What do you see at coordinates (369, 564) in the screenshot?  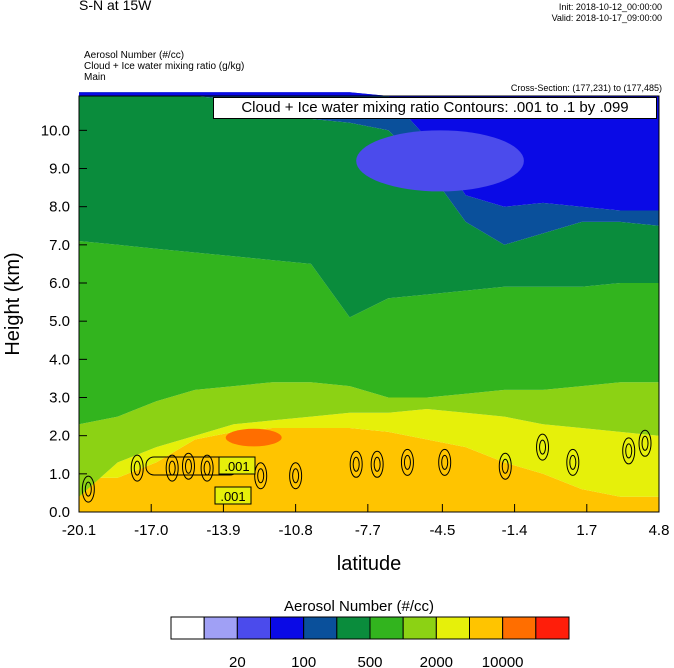 I see `x-axis-label: latitude` at bounding box center [369, 564].